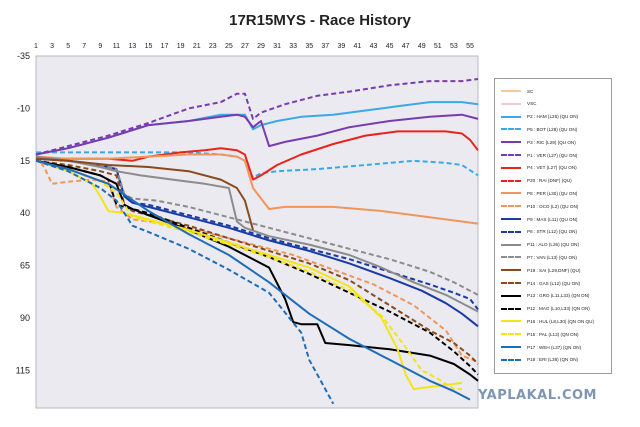  I want to click on x-tick-label: 7, so click(84, 46).